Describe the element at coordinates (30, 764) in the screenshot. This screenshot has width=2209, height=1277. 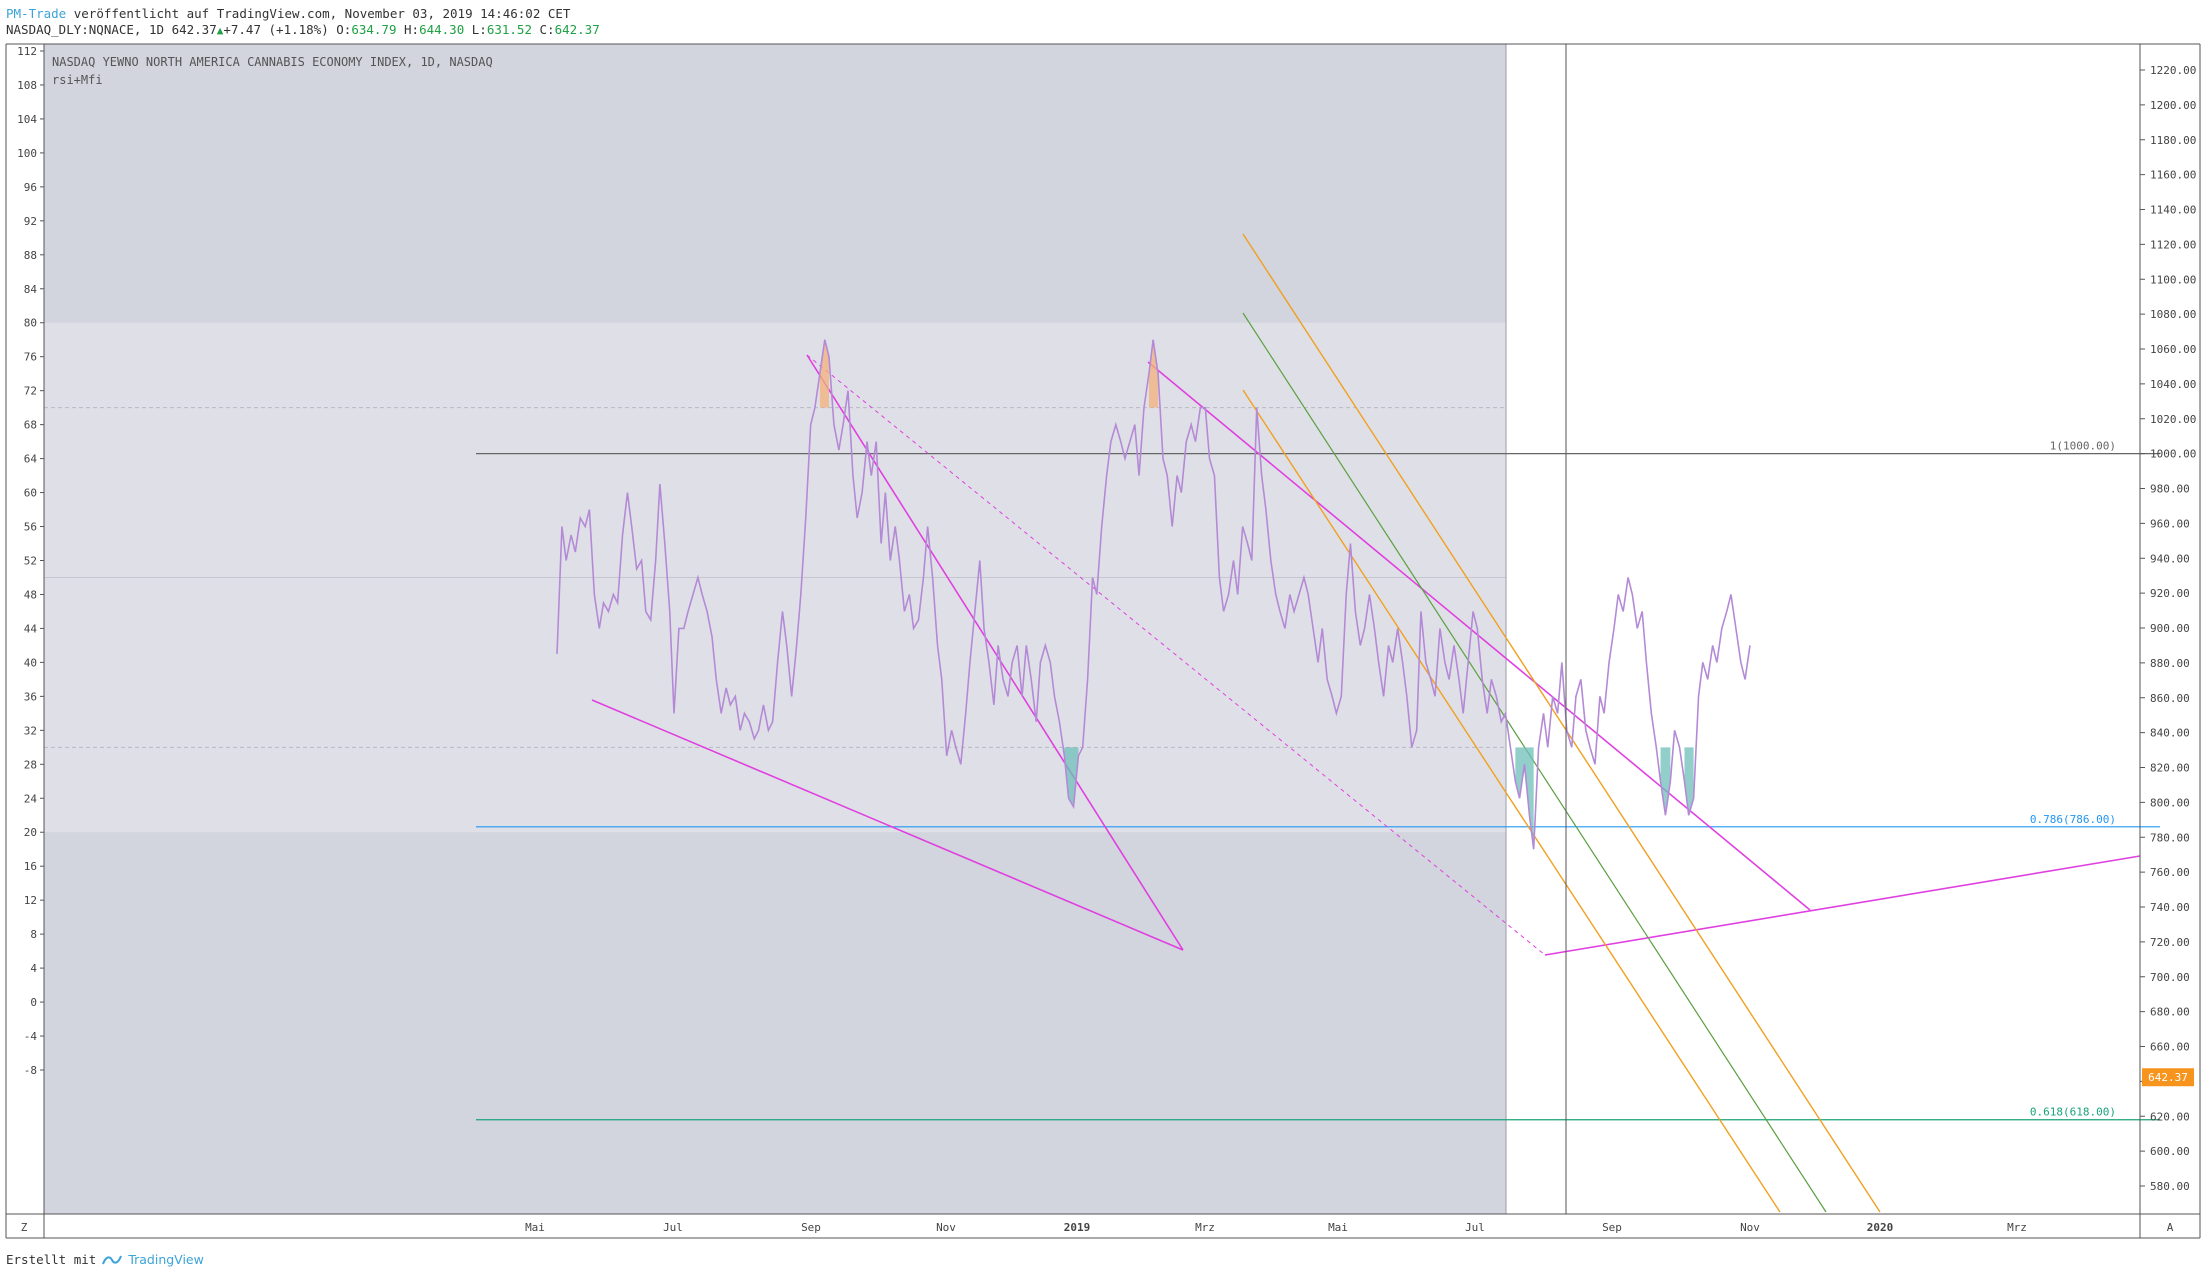
I see `left-axis-label: 28` at that location.